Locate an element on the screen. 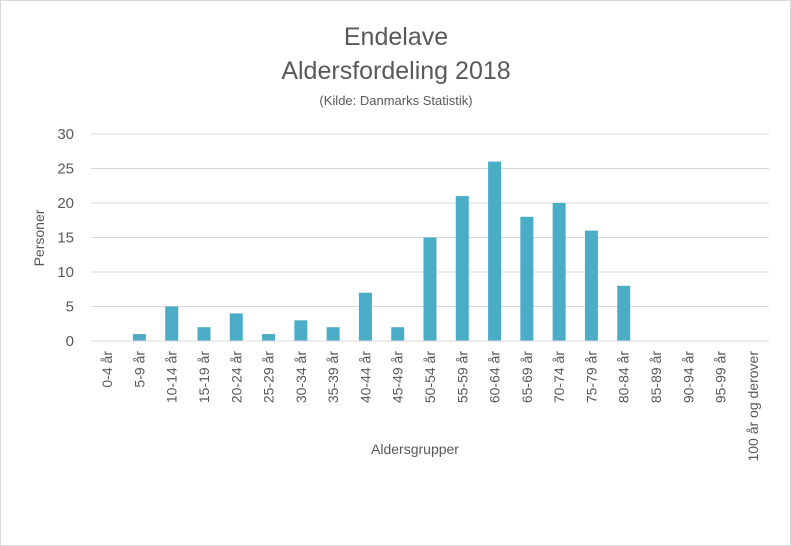  y-tick-label: 0 is located at coordinates (70, 341).